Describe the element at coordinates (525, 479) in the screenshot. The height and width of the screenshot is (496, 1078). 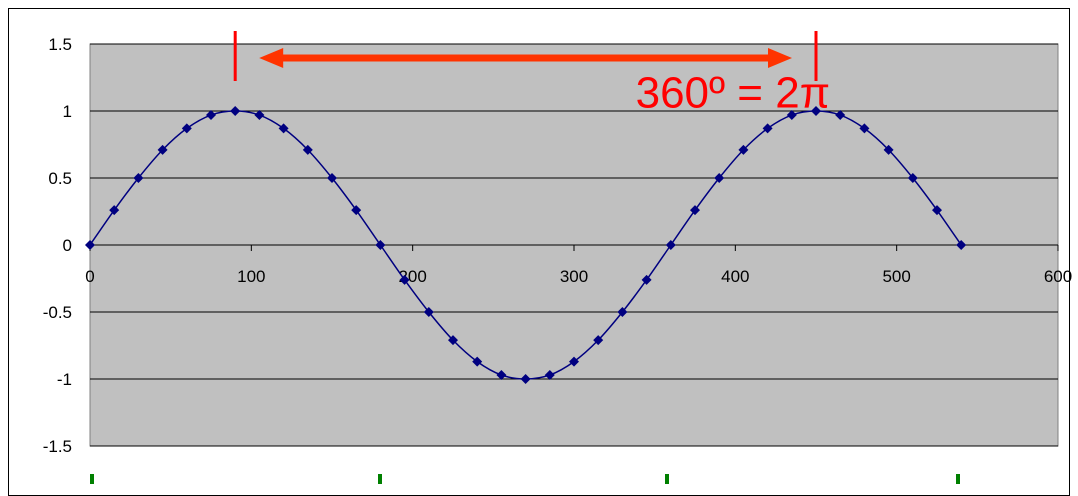
I see `green-ticks` at that location.